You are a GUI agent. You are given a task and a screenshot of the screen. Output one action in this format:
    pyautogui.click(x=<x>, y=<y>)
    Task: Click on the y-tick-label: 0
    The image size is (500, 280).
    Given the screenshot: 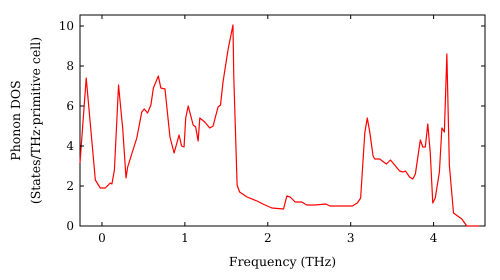 What is the action you would take?
    pyautogui.click(x=70, y=226)
    